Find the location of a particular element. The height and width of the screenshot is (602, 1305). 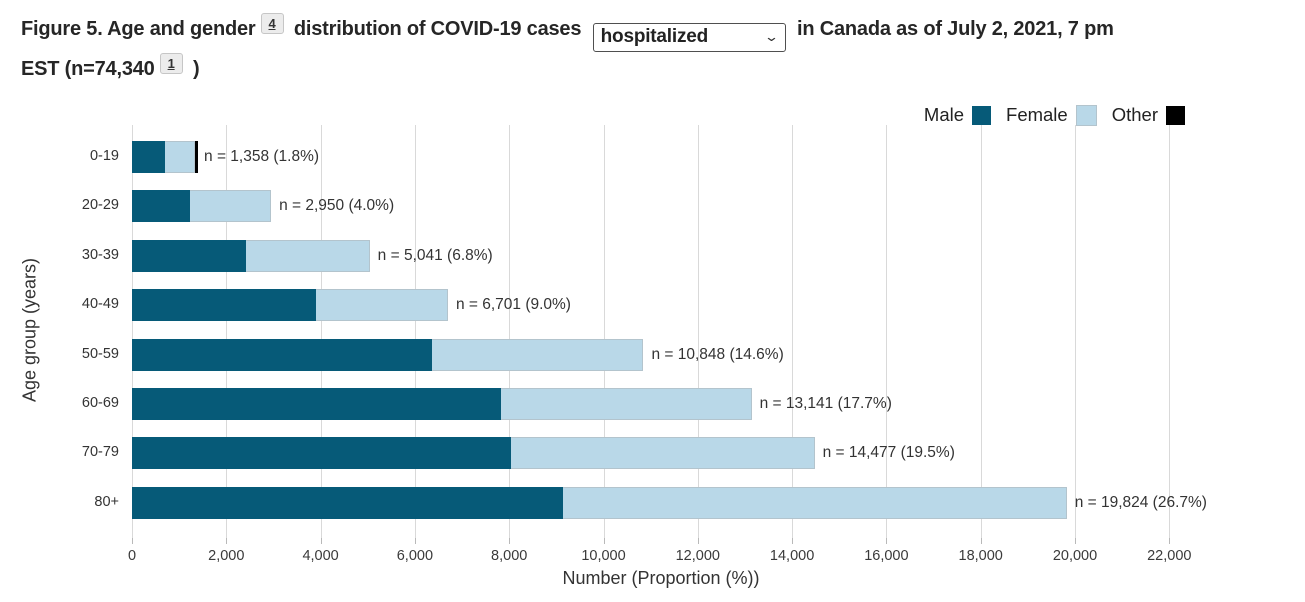

x-tick-label: 10,000 is located at coordinates (603, 556).